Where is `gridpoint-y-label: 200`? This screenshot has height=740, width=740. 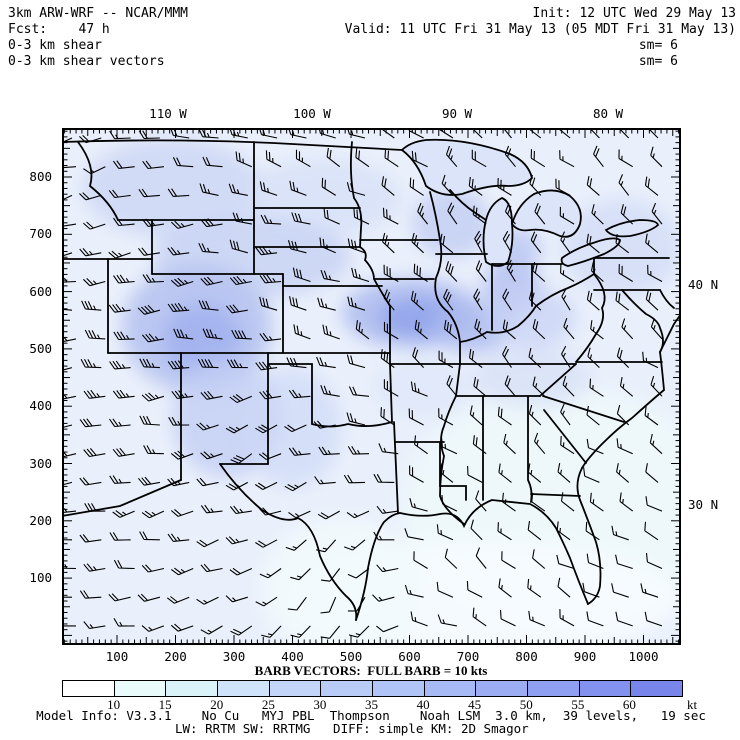 gridpoint-y-label: 200 is located at coordinates (40, 520).